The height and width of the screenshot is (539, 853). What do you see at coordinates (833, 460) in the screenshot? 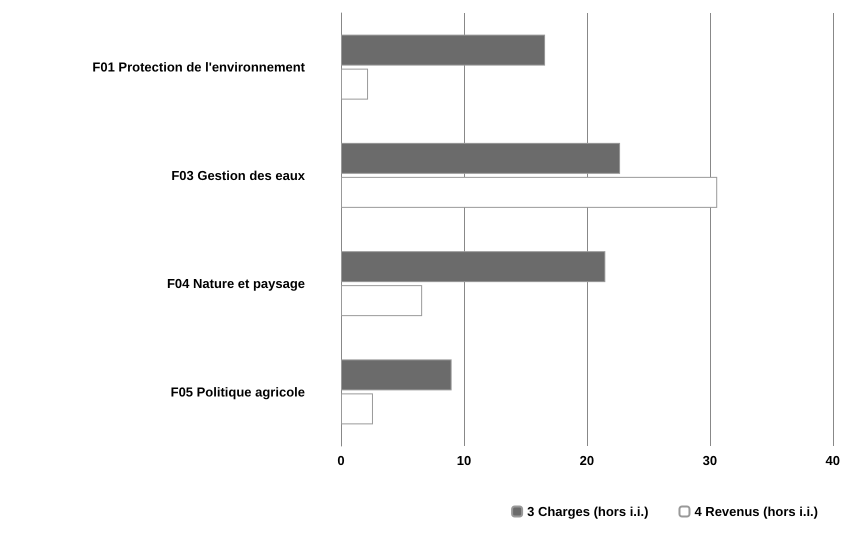
I see `x-tick-label: 40` at bounding box center [833, 460].